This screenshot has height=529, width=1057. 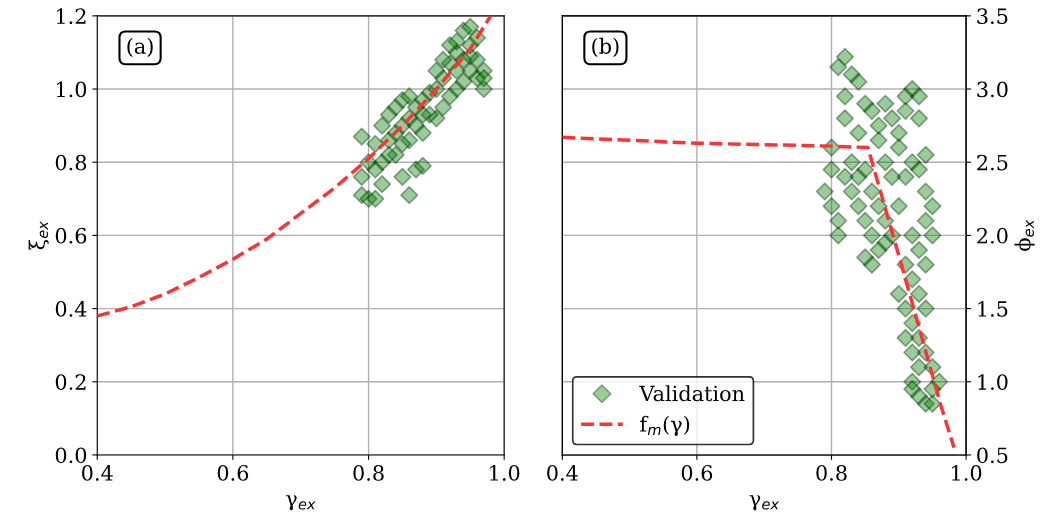 What do you see at coordinates (70, 382) in the screenshot?
I see `y-tick-label: 0.2` at bounding box center [70, 382].